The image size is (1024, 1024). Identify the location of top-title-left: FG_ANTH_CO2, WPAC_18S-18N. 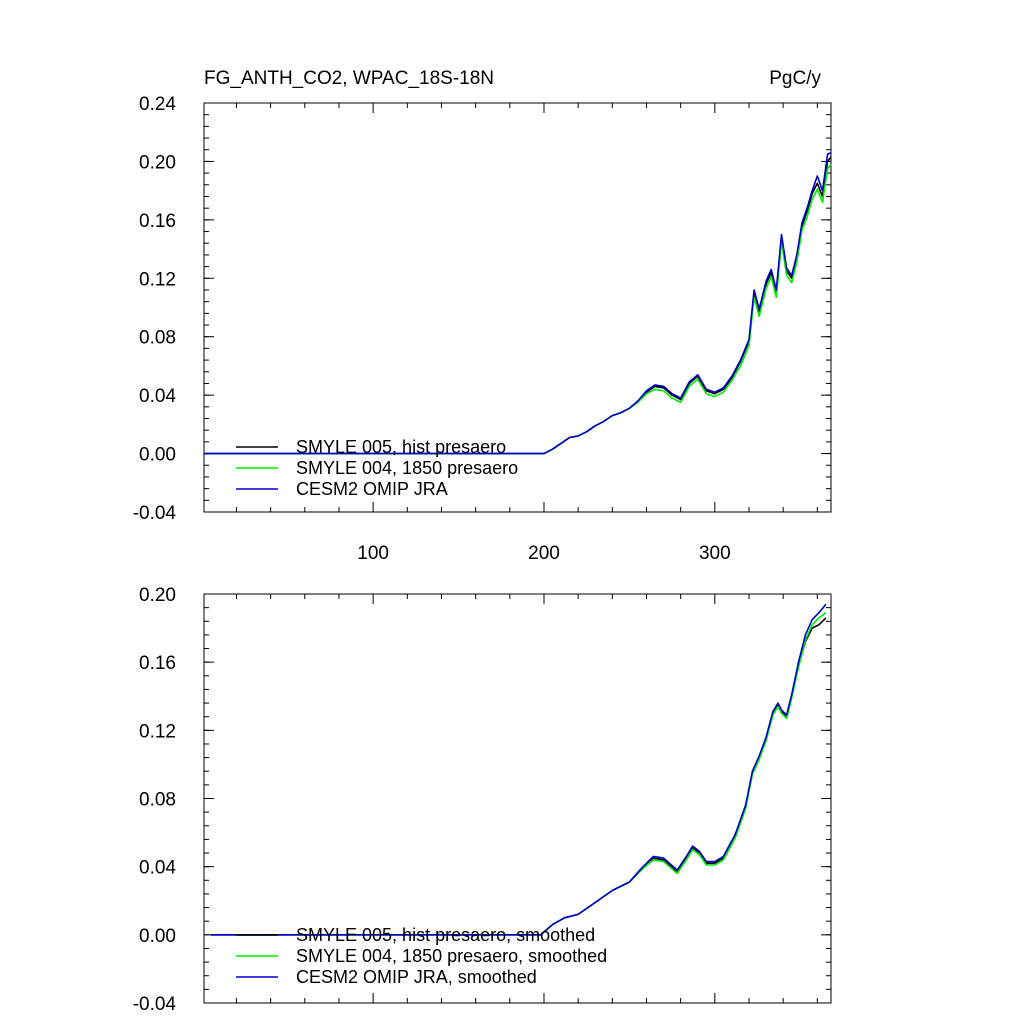
(349, 78).